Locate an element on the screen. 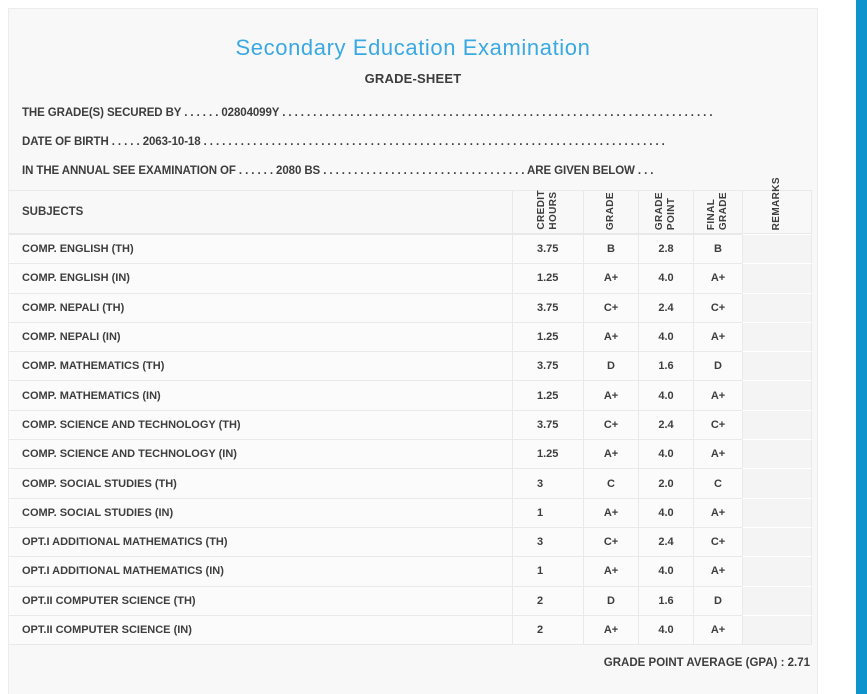 This screenshot has width=867, height=694. subject-cell: OPT.I ADDITIONAL MATHEMATICS (TH) is located at coordinates (260, 541).